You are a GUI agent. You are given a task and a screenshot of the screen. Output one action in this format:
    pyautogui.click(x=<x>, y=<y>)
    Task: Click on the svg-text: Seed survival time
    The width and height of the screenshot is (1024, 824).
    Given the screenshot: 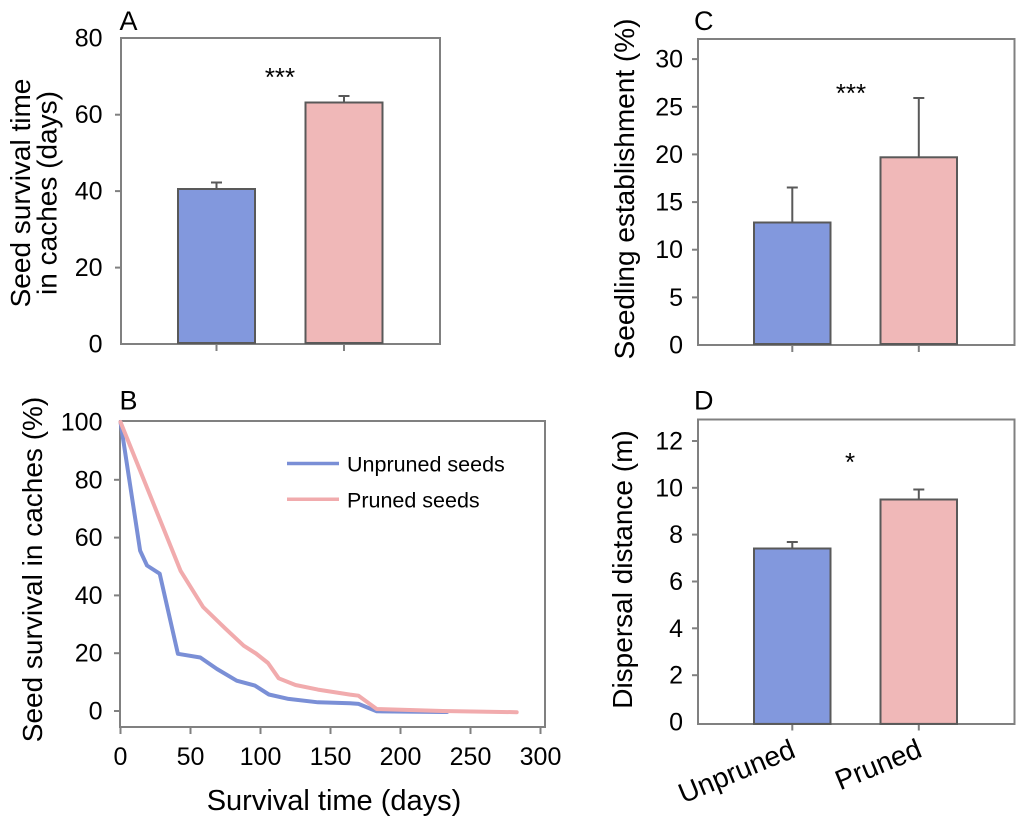 What is the action you would take?
    pyautogui.click(x=20, y=193)
    